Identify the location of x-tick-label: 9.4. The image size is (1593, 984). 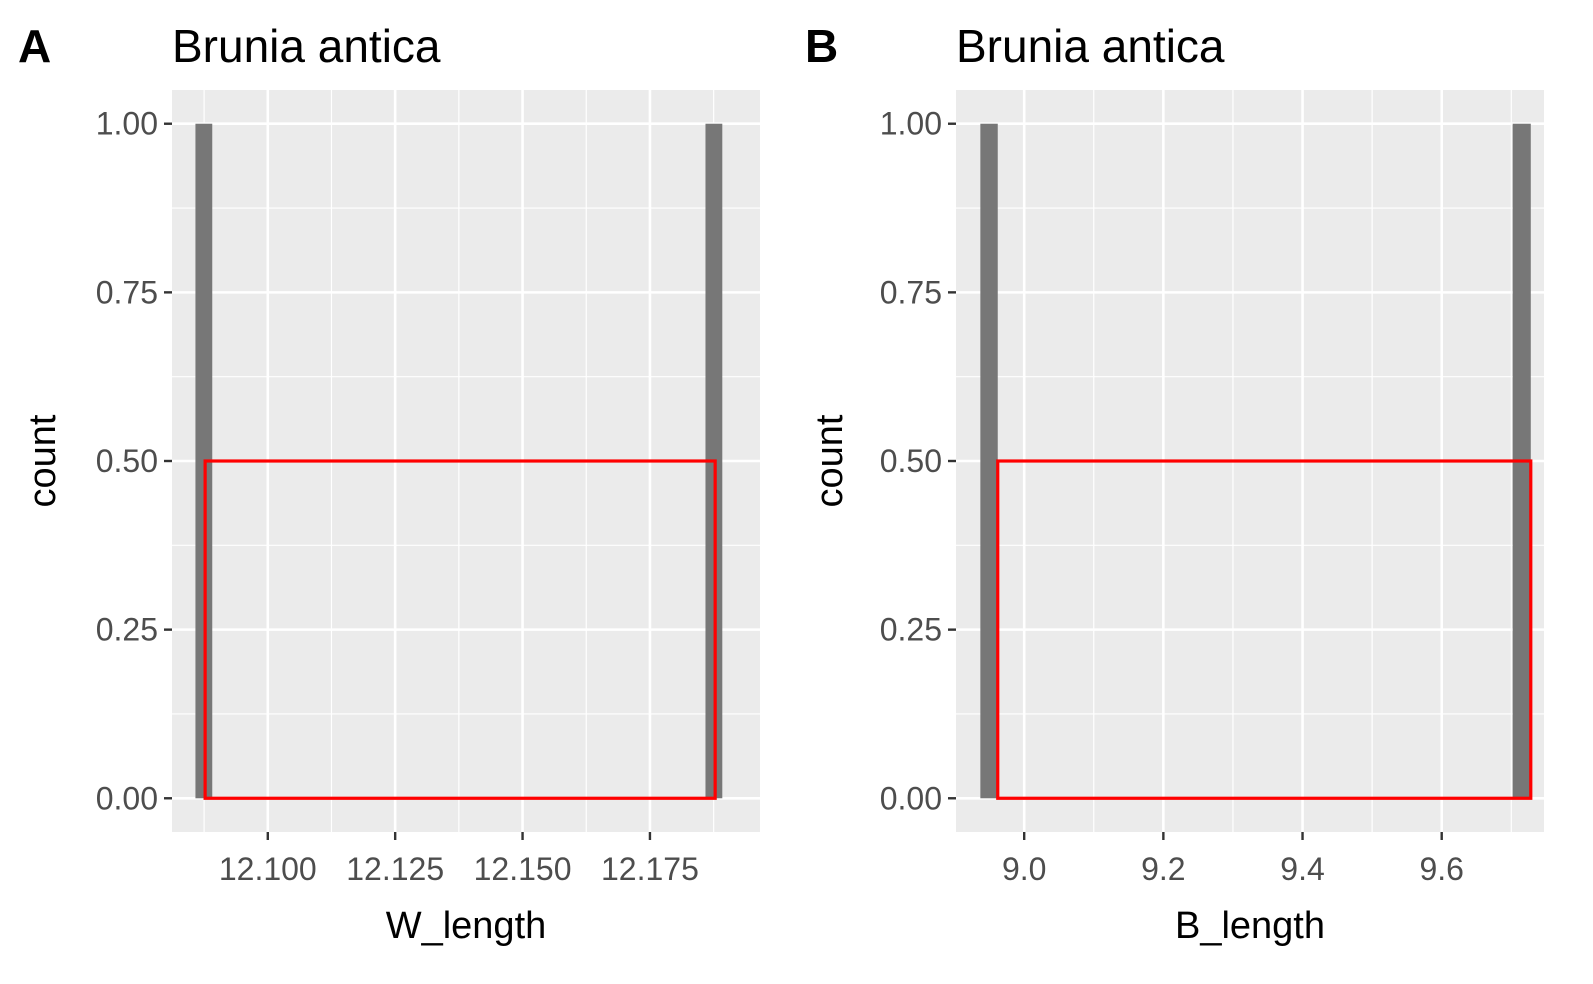
(1302, 869).